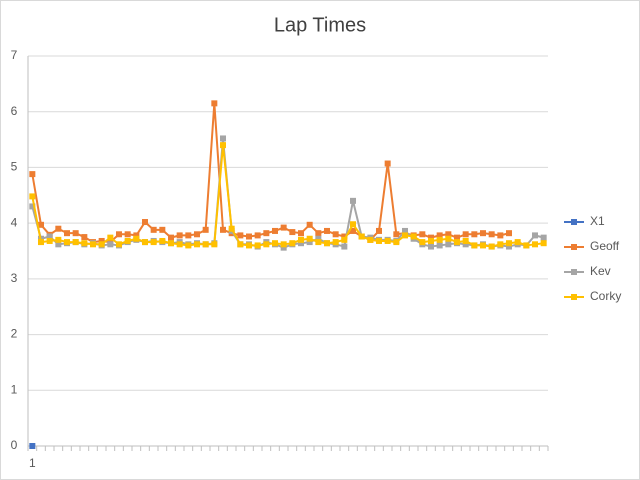 This screenshot has height=480, width=640. I want to click on legend-label: Corky, so click(605, 296).